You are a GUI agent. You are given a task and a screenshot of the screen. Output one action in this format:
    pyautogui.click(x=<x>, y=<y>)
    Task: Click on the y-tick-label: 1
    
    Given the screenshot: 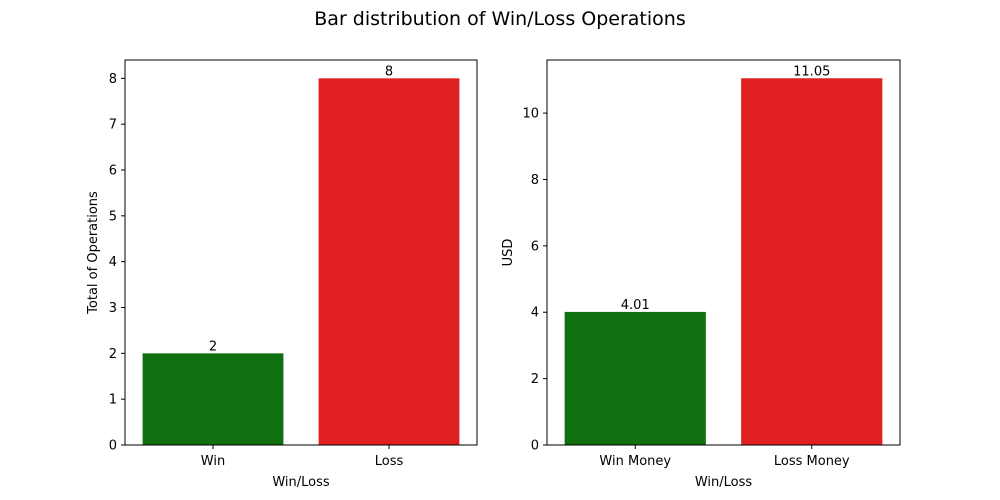 What is the action you would take?
    pyautogui.click(x=113, y=400)
    